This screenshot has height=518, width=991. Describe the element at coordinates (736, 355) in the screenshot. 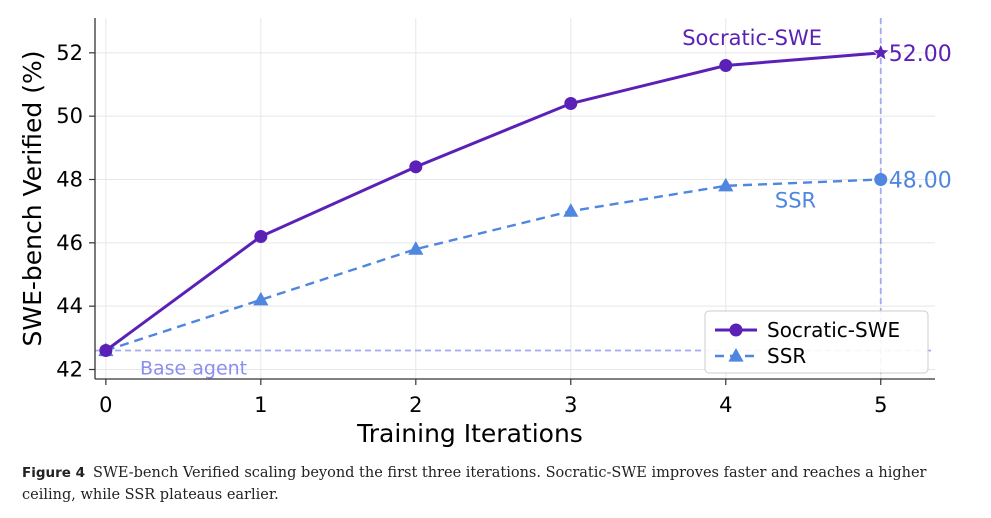

I see `legend-marker-ssr` at that location.